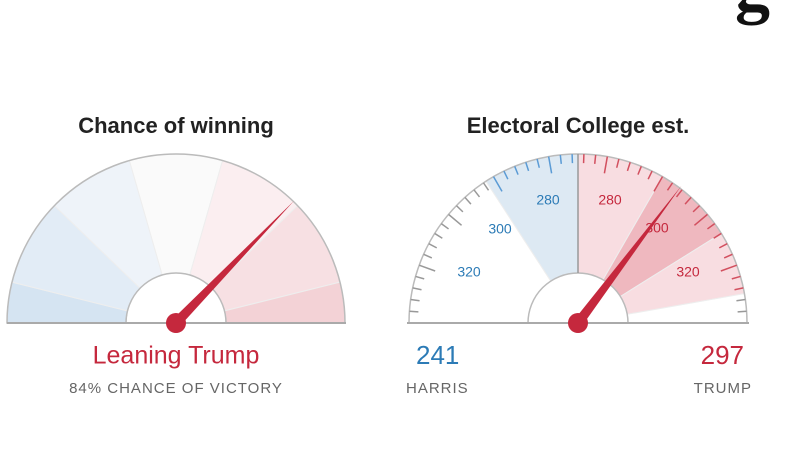  I want to click on harris-votes: 241, so click(437, 355).